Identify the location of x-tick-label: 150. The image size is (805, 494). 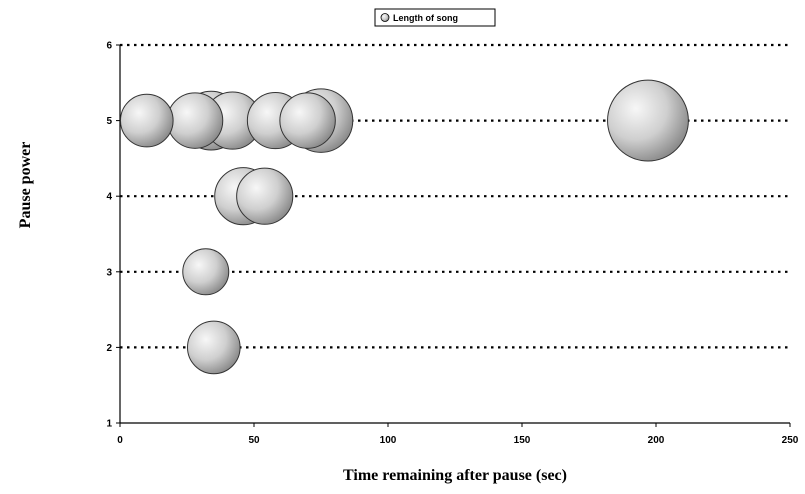
(522, 440).